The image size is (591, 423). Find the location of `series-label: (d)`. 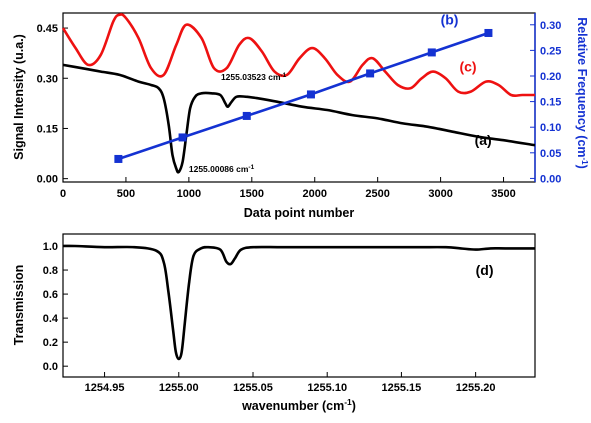

series-label: (d) is located at coordinates (485, 270).